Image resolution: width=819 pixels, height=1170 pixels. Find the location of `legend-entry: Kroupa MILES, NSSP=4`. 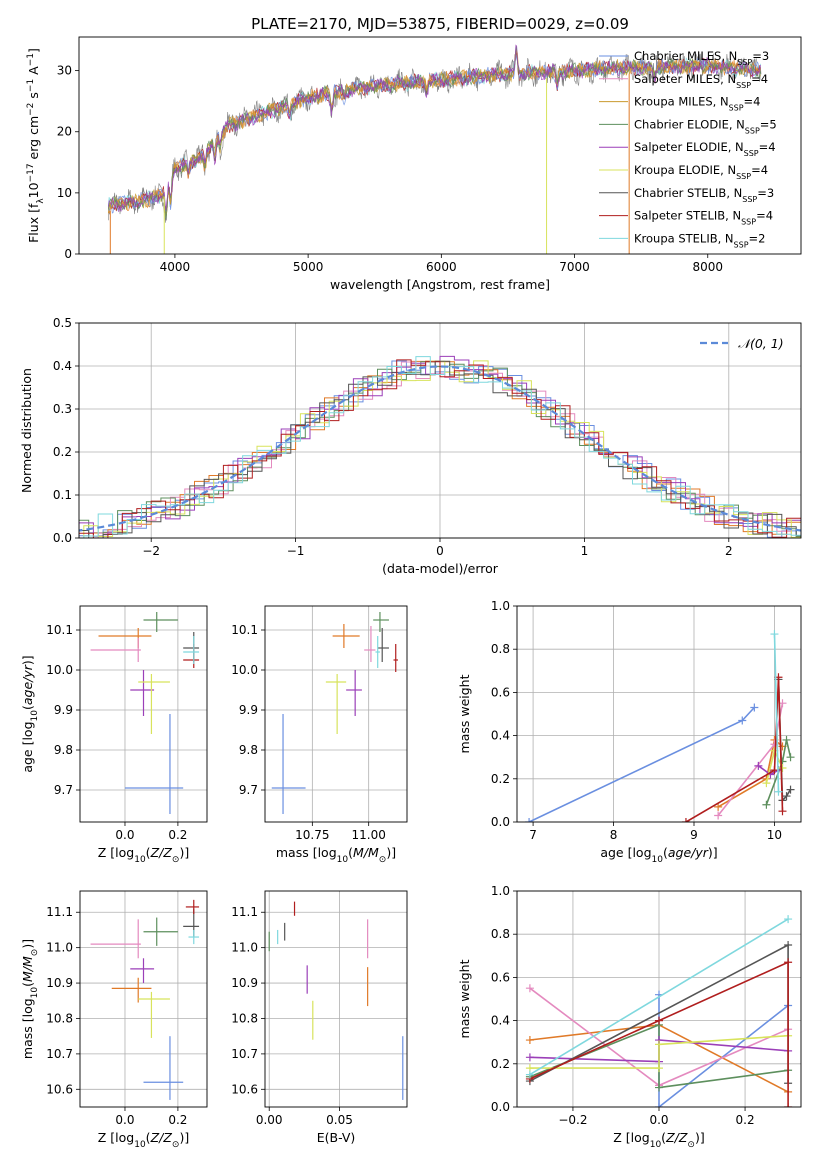

legend-entry: Kroupa MILES, NSSP=4 is located at coordinates (697, 104).